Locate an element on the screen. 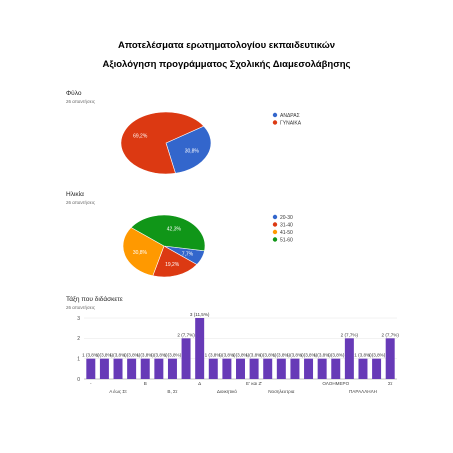 The image size is (453, 453). age-chart-title: Ηλικία is located at coordinates (75, 194).